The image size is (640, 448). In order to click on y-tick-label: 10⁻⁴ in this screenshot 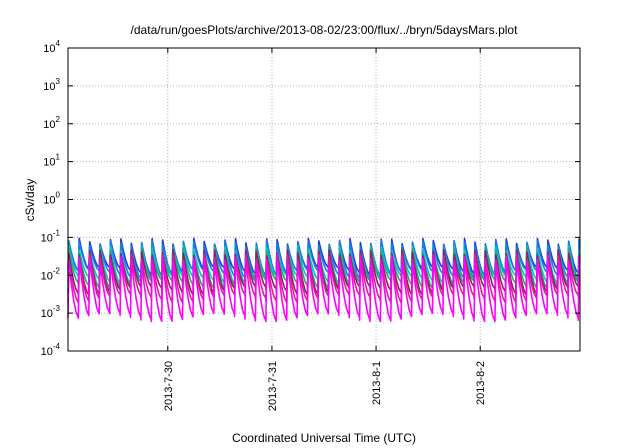, I will do `click(51, 350)`.